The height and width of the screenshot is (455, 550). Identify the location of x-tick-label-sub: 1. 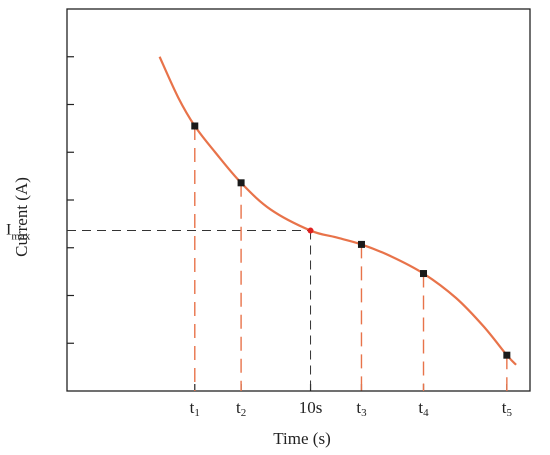
(197, 413).